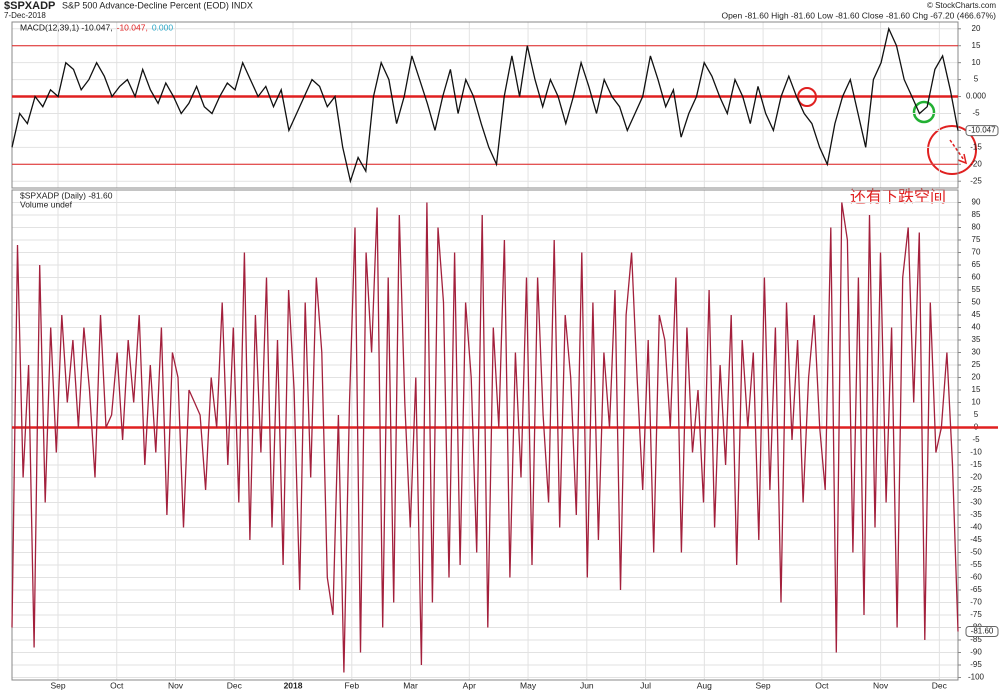  Describe the element at coordinates (976, 214) in the screenshot. I see `y-tick-label: 85` at that location.